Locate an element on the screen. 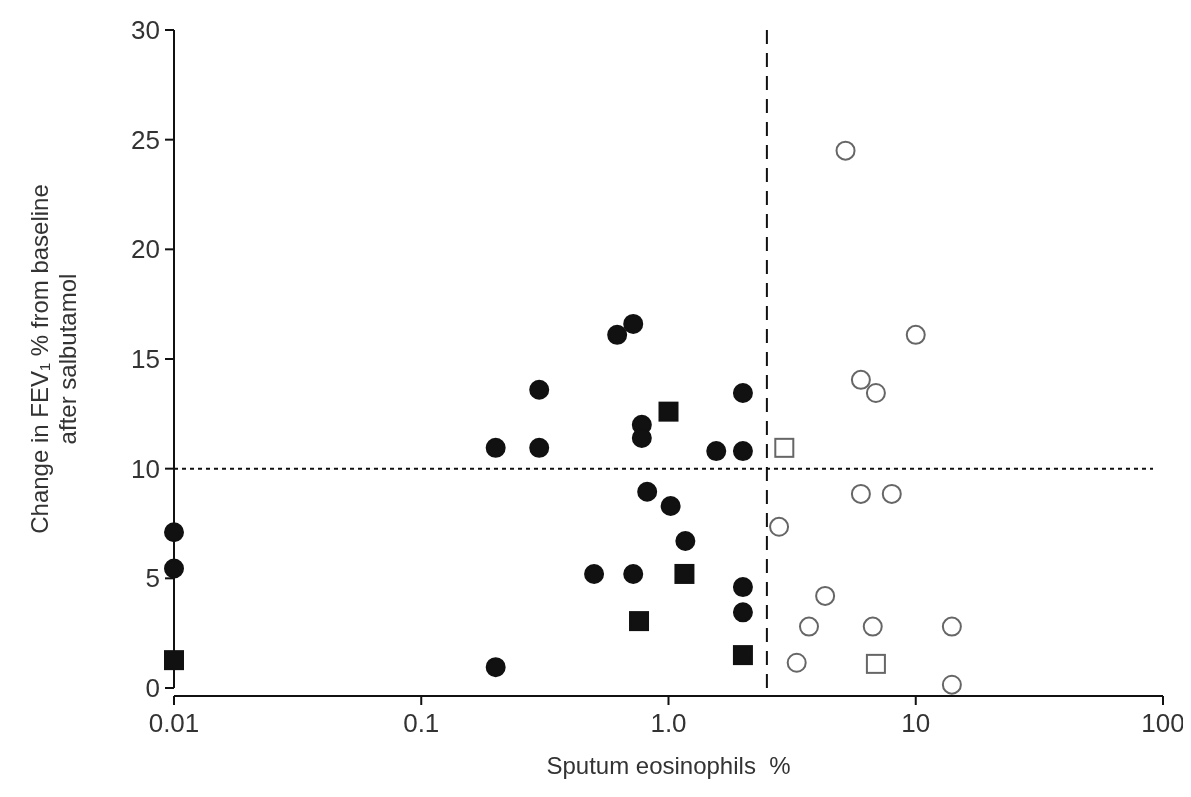 Image resolution: width=1191 pixels, height=797 pixels. y-tick-label: 20 is located at coordinates (145, 249).